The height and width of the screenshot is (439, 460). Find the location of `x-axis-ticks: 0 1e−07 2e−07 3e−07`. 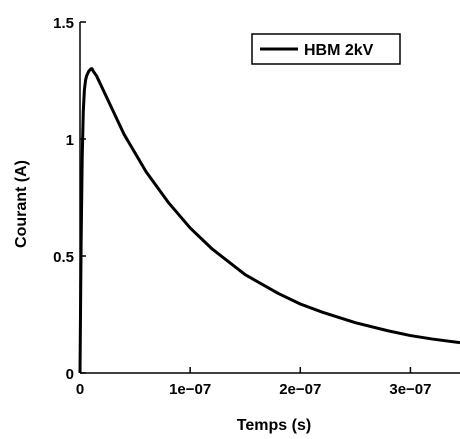

x-axis-ticks: 0 1e−07 2e−07 3e−07 is located at coordinates (254, 382).